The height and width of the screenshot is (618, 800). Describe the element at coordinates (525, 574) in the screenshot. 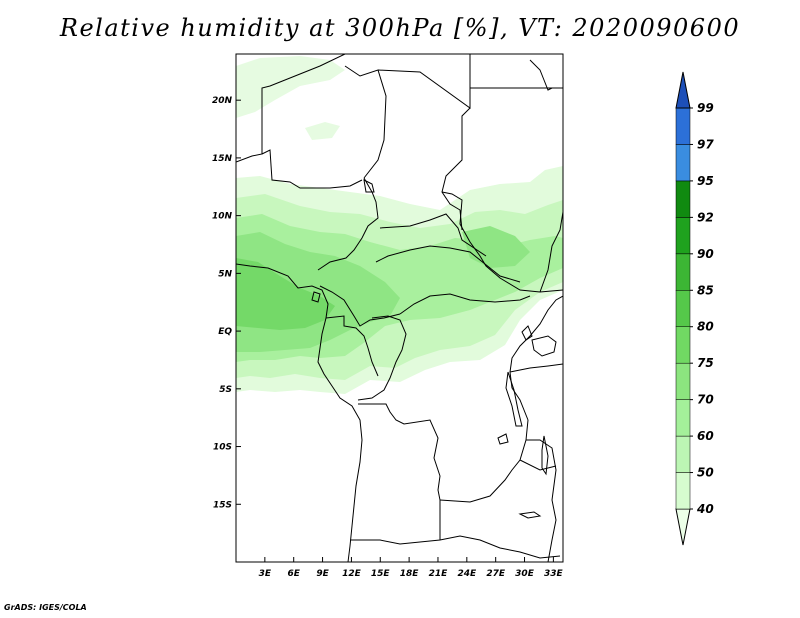

I see `lon-tick-label: 30E` at that location.